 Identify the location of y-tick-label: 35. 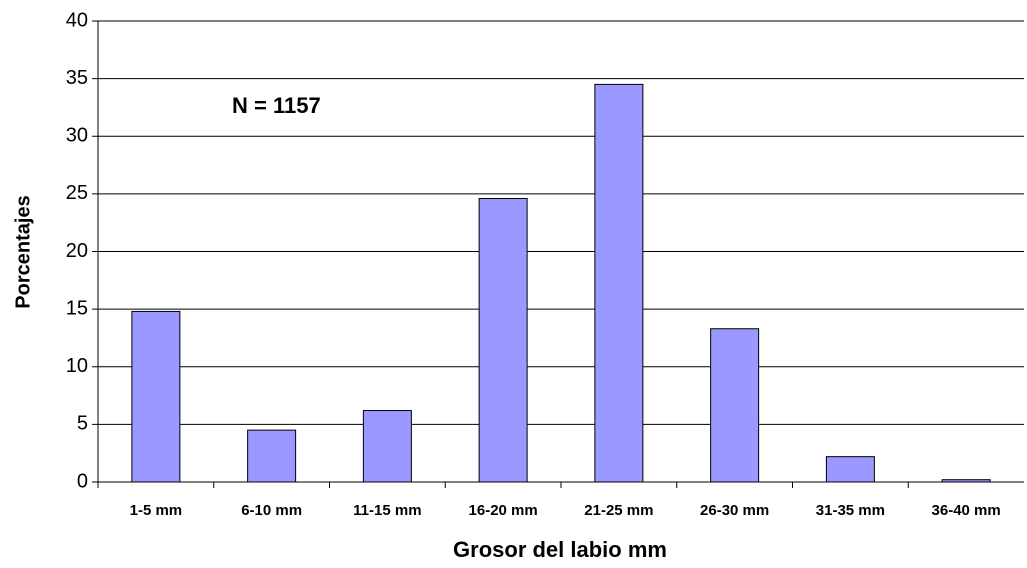
(77, 78).